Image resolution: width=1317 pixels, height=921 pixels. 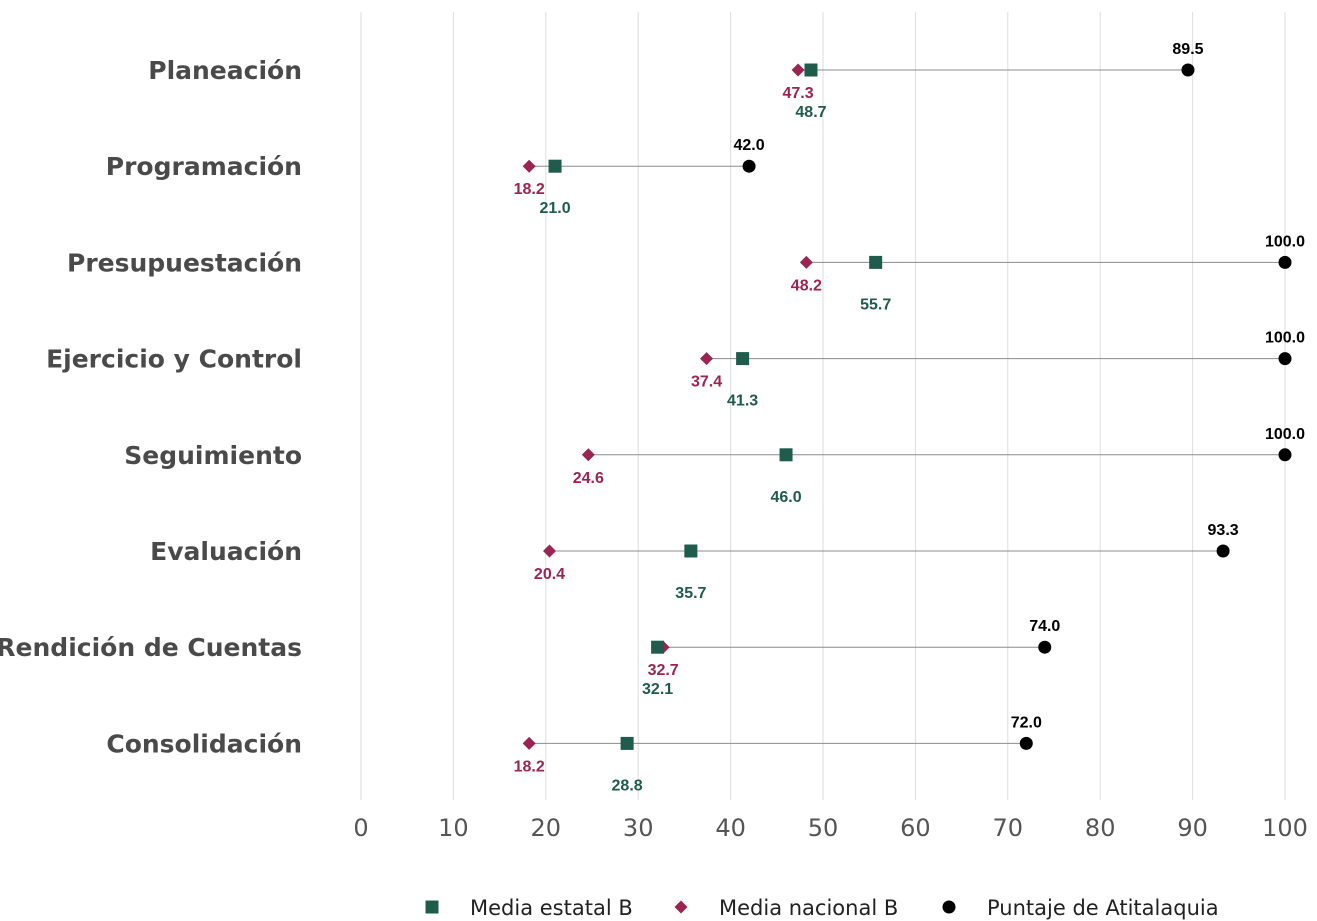 What do you see at coordinates (690, 593) in the screenshot?
I see `estatal-value-label: 35.7` at bounding box center [690, 593].